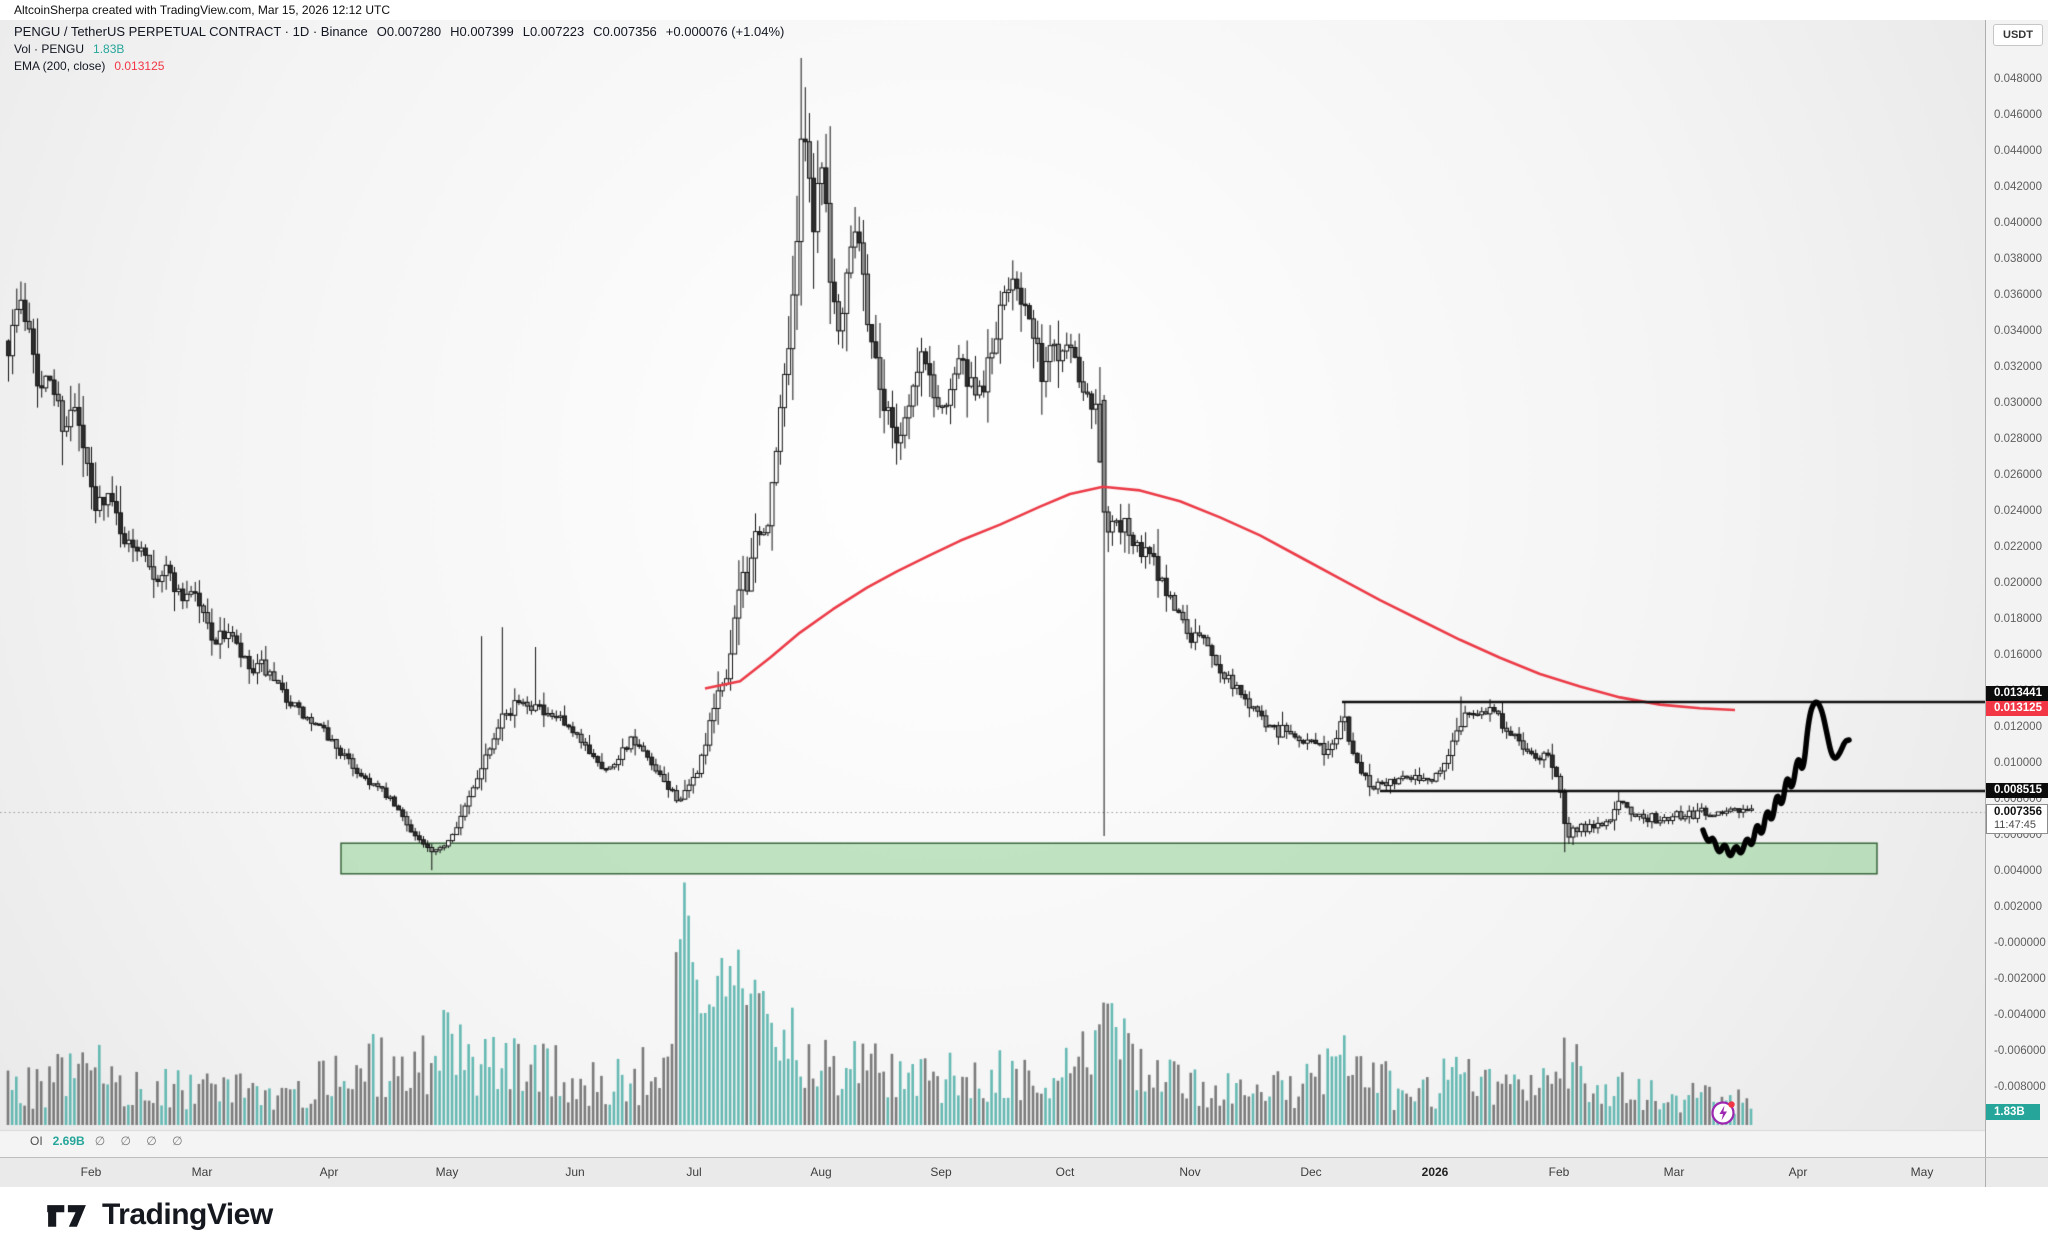 This screenshot has height=1244, width=2048. I want to click on year-label: 2026, so click(1435, 1172).